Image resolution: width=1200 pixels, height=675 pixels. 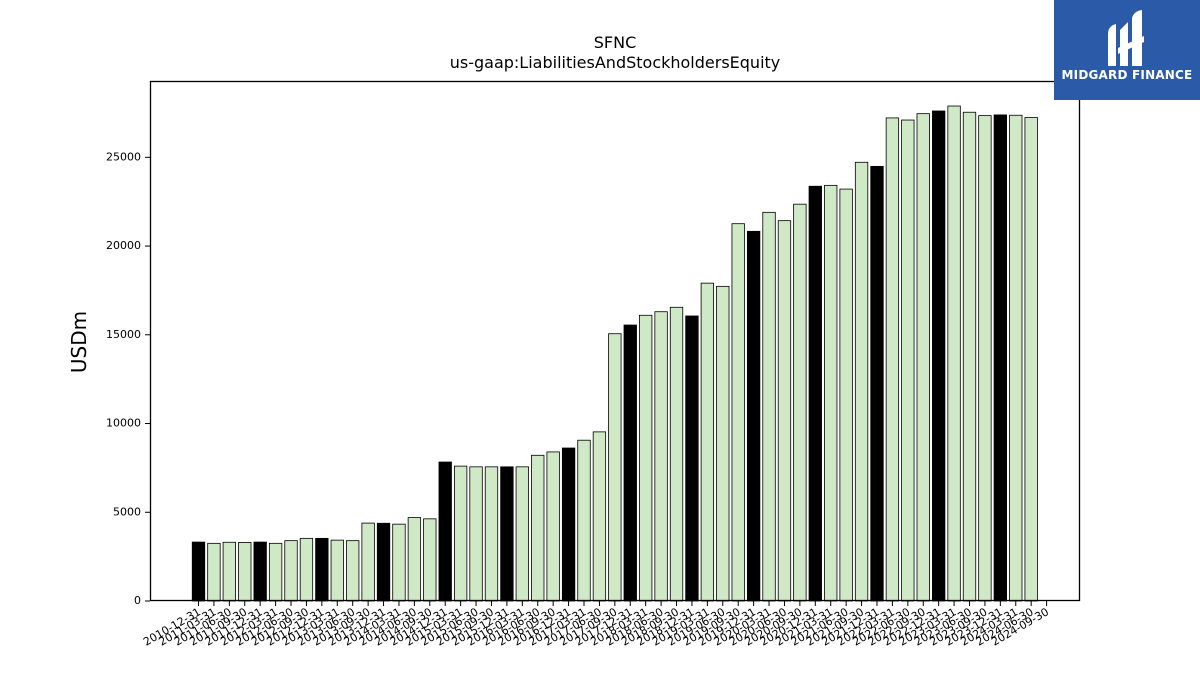 I want to click on y-axis-ticks: 0 5000 10000 15000 20000 25000, so click(x=128, y=378).